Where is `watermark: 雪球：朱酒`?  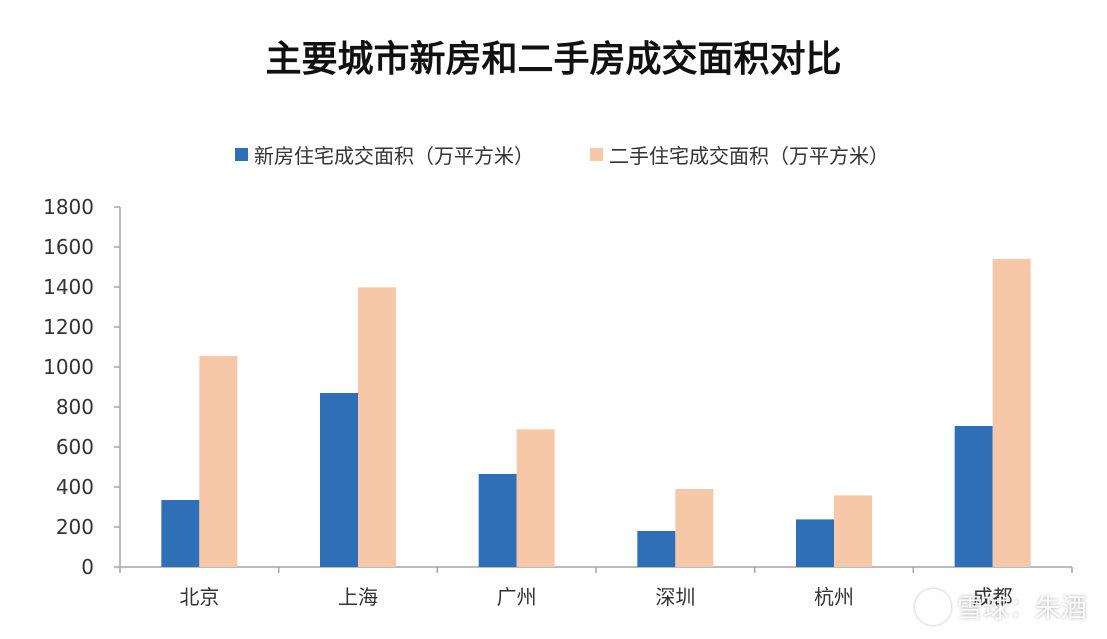
watermark: 雪球：朱酒 is located at coordinates (1000, 606).